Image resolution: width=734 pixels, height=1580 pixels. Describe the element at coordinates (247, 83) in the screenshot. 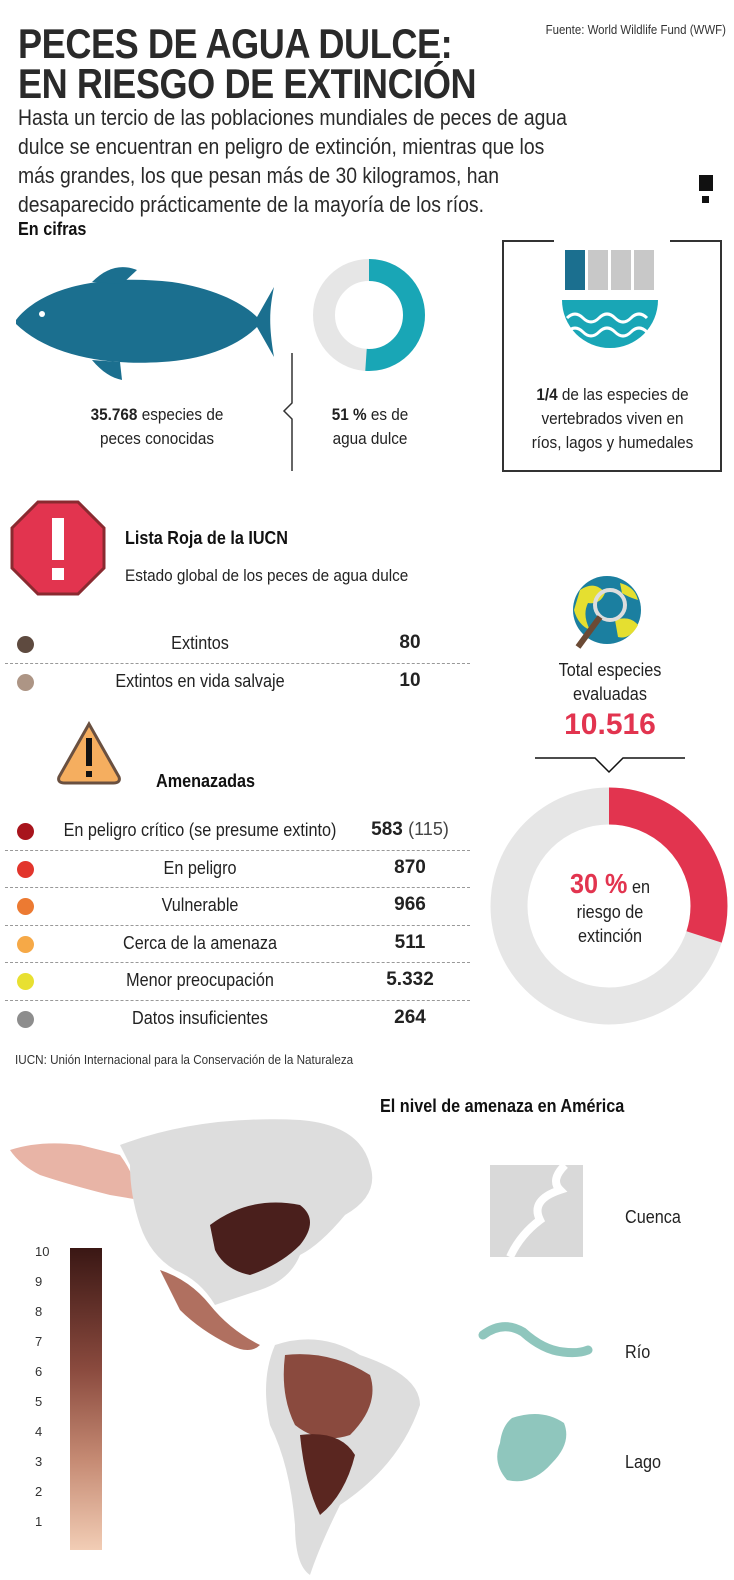

I see `title-line-2: EN RIESGO DE EXTINCIÓN` at that location.